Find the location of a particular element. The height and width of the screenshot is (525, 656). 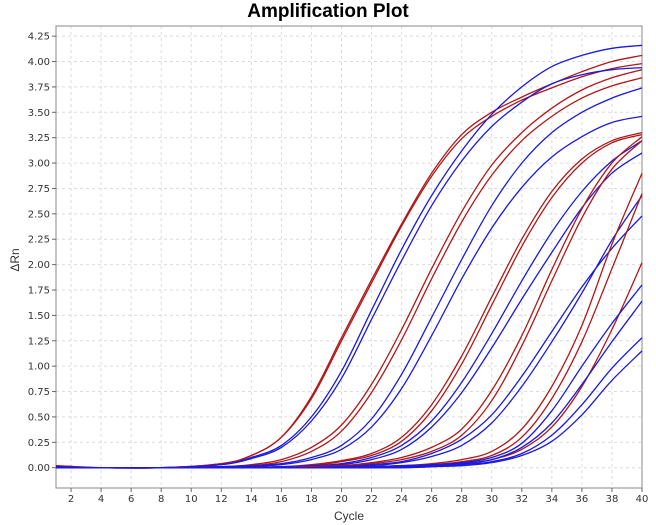

y-tick-label: 0.75 is located at coordinates (39, 392).